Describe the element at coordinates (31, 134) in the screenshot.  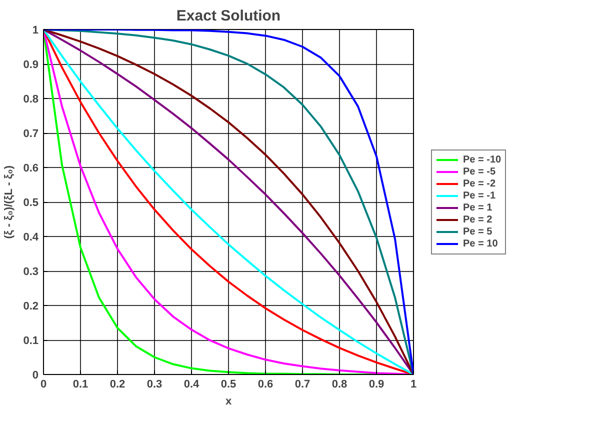
I see `y-tick-label: 0.7` at that location.